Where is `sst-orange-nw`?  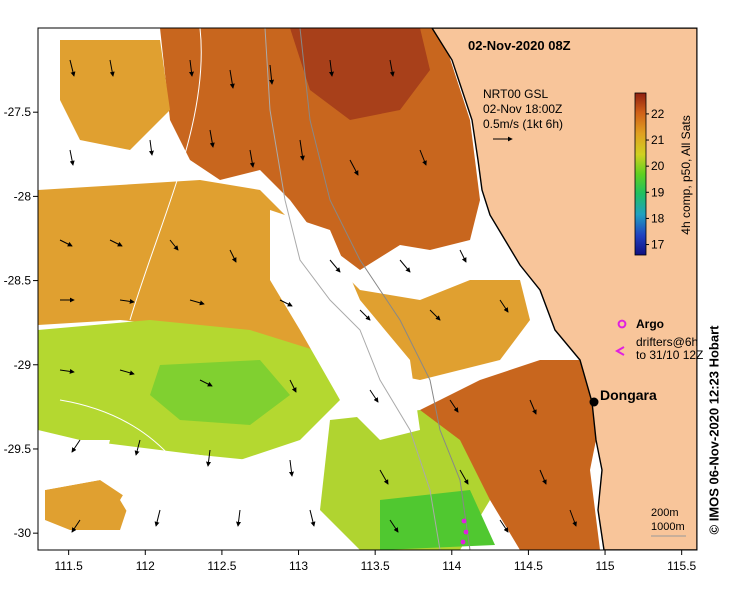 sst-orange-nw is located at coordinates (115, 95).